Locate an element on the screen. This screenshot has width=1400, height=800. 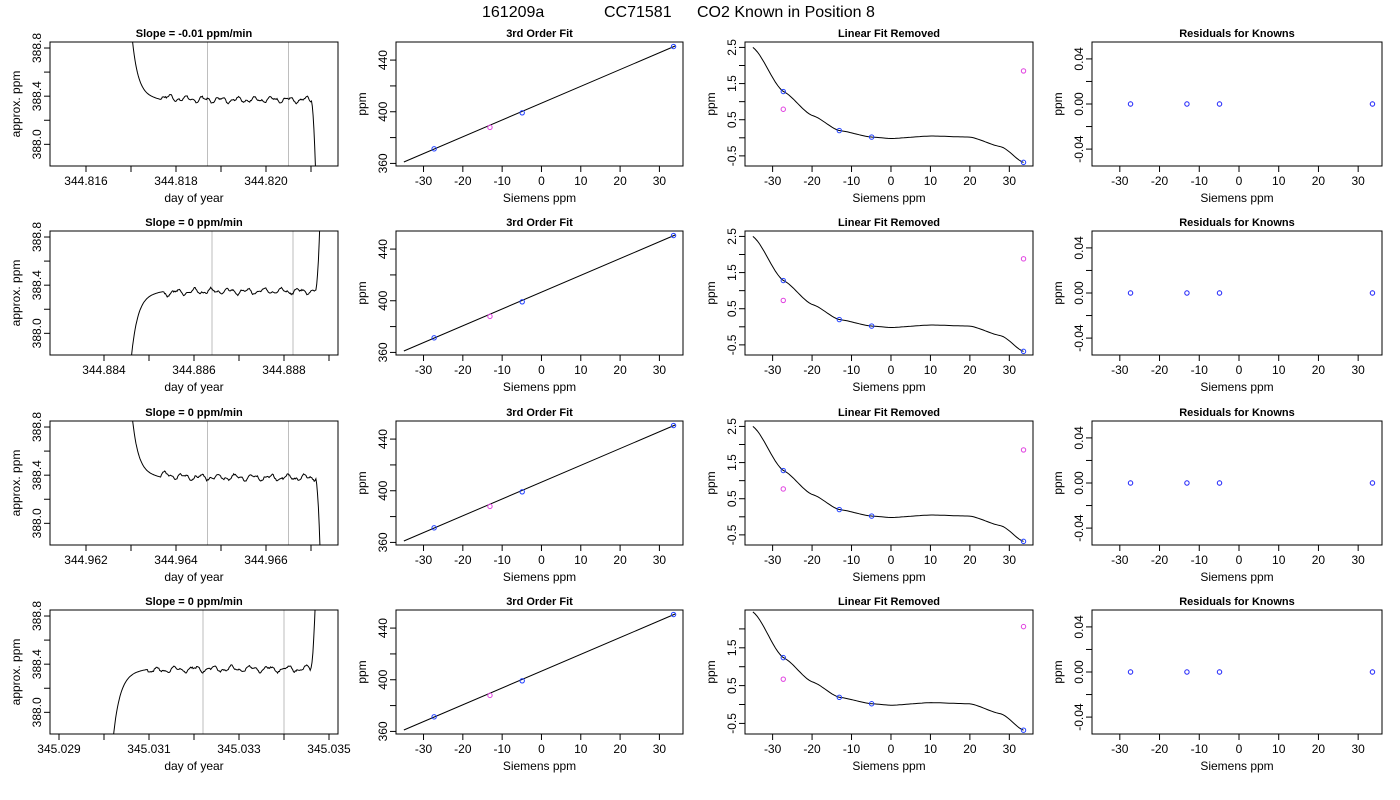
panel-r1c4-plot-area is located at coordinates (1251, 104).